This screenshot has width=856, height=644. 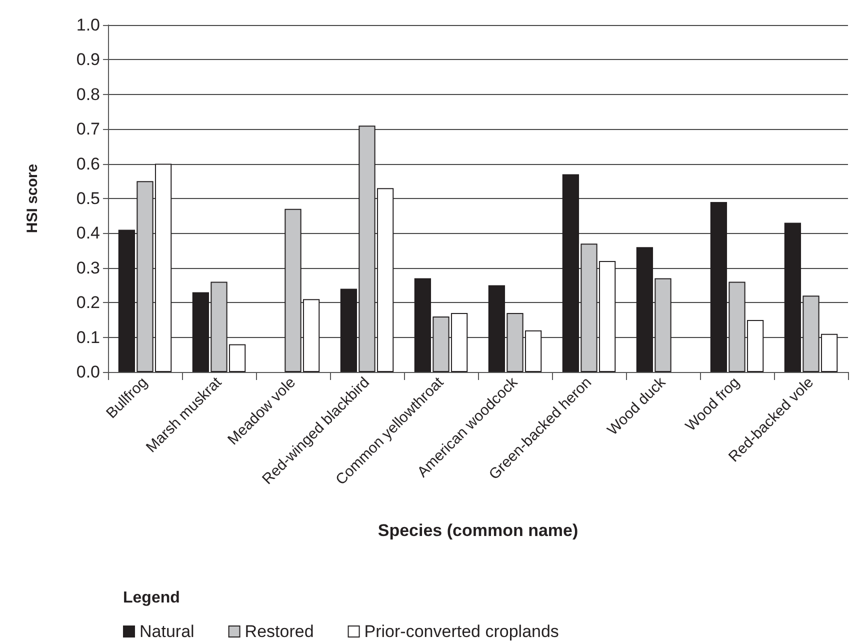 I want to click on y-tick-label: 0.5, so click(x=88, y=198).